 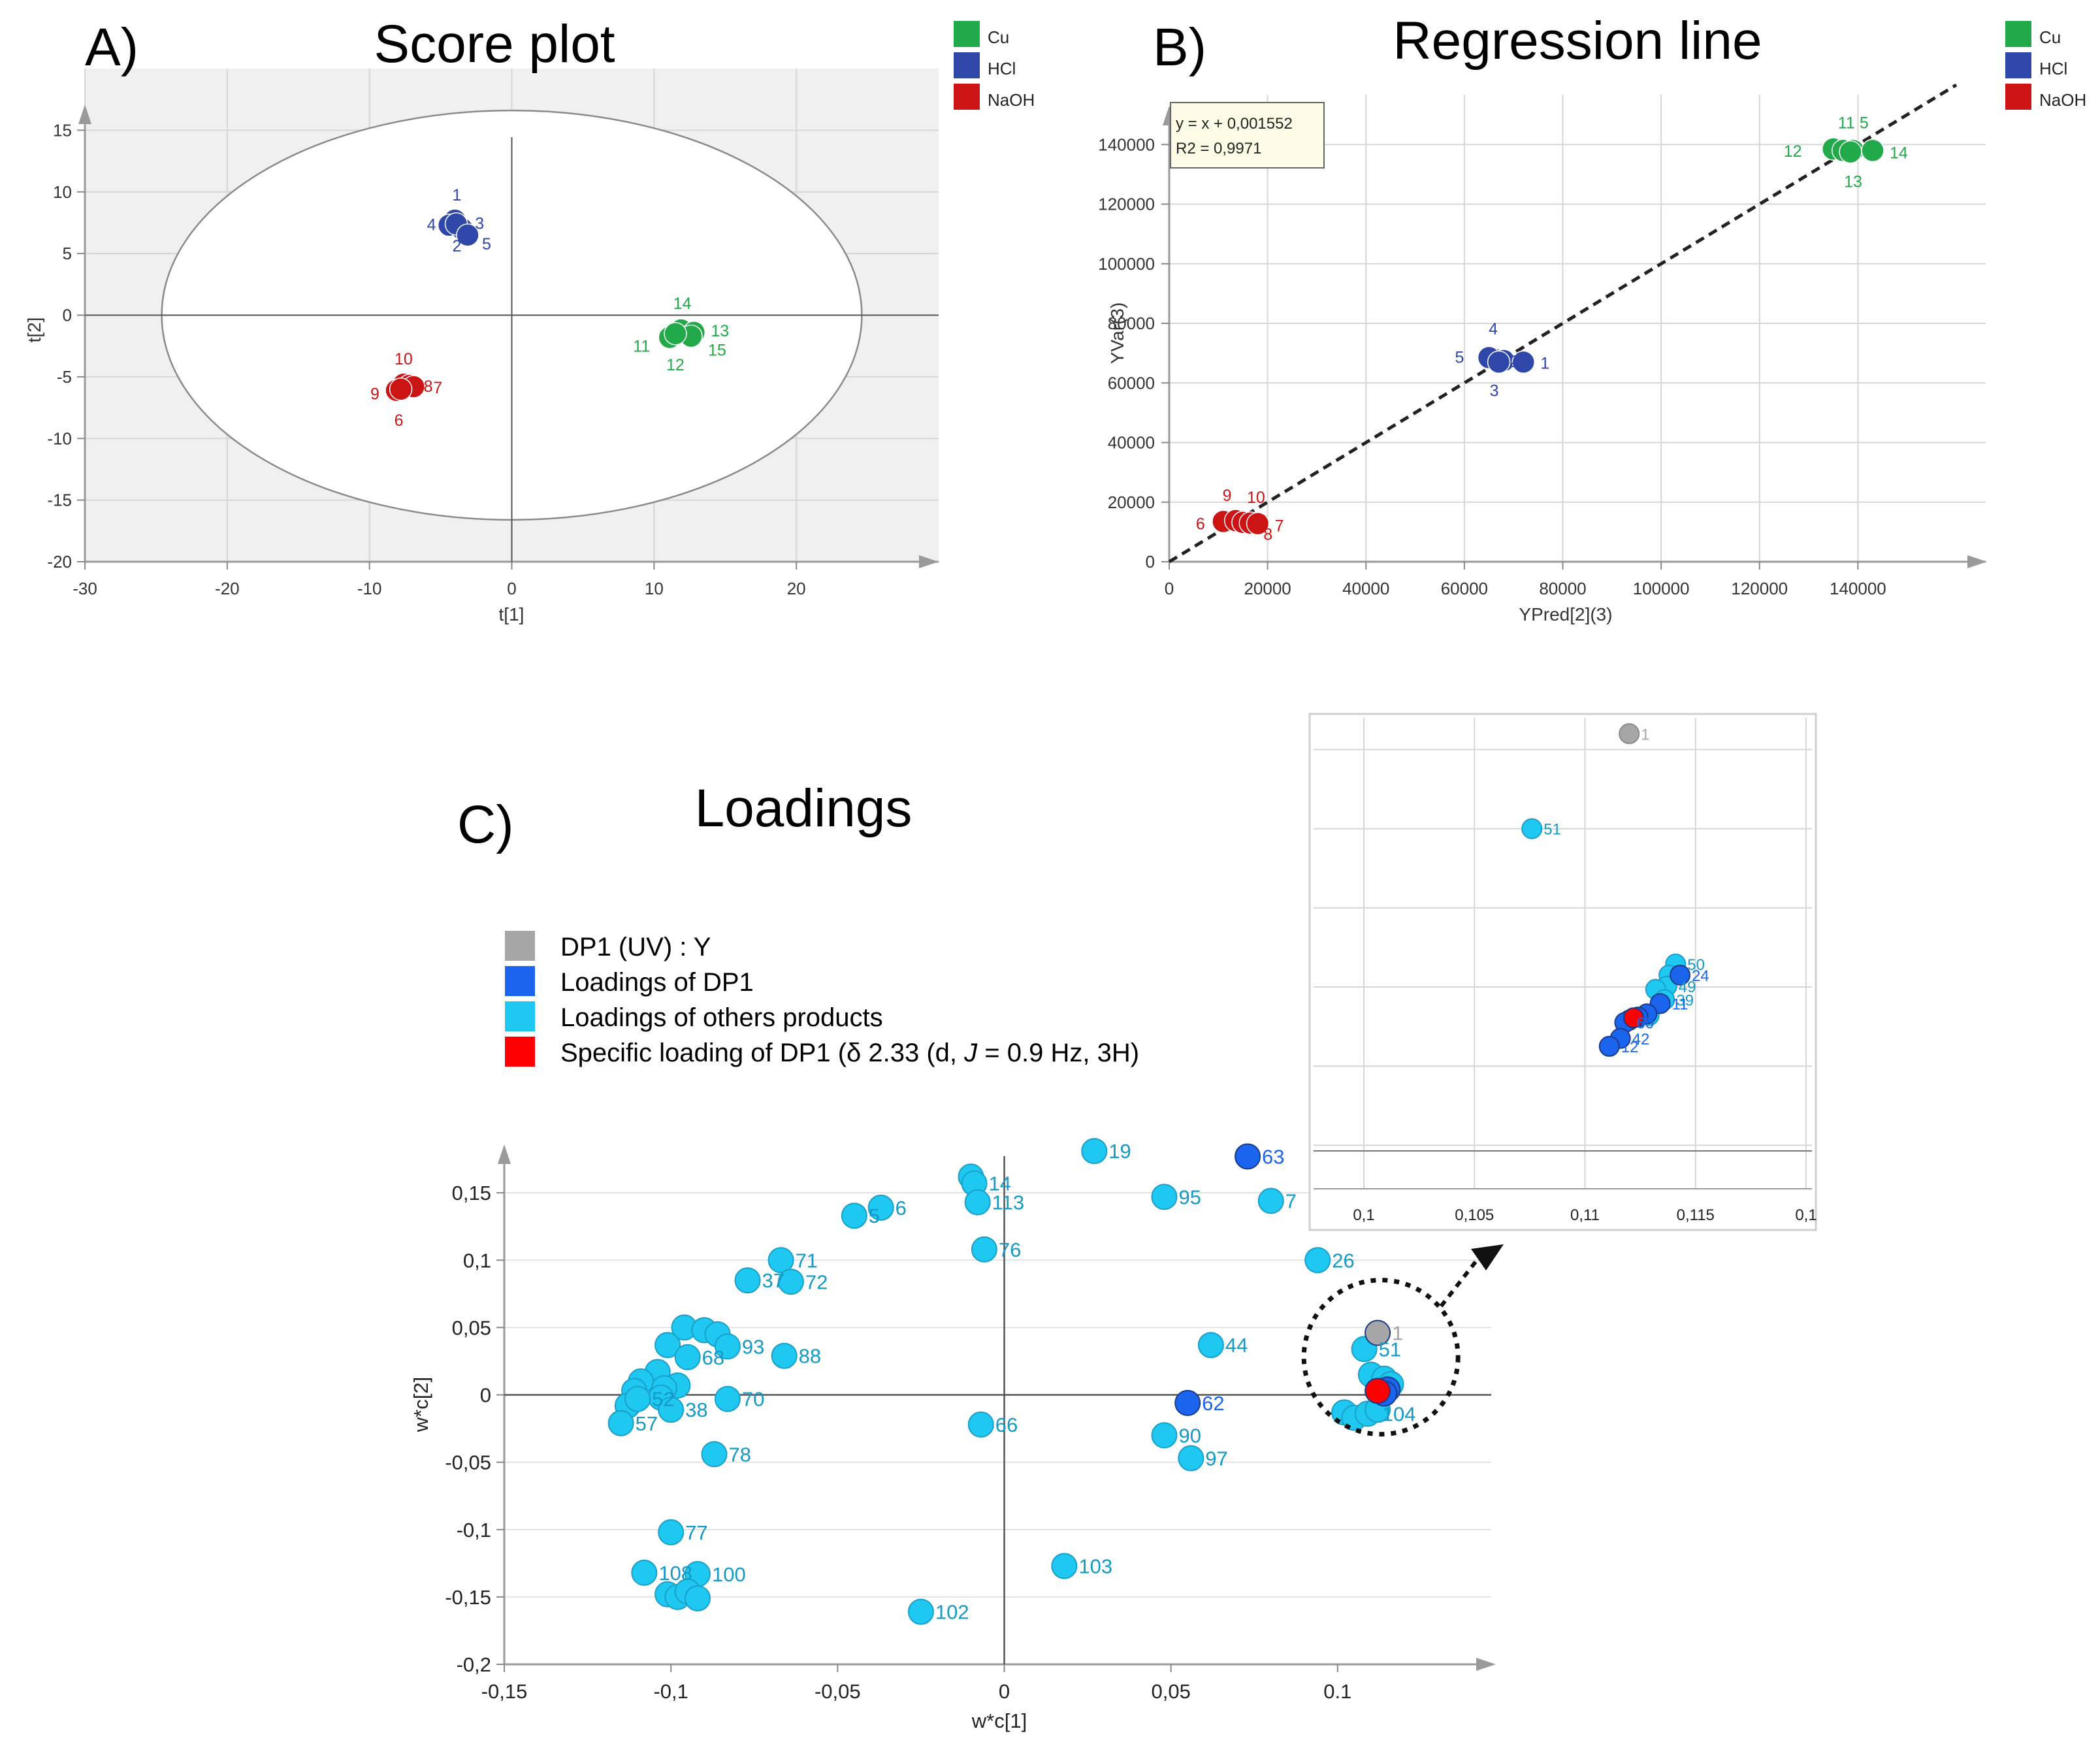 I want to click on loading-point-label: 78, so click(x=740, y=1454).